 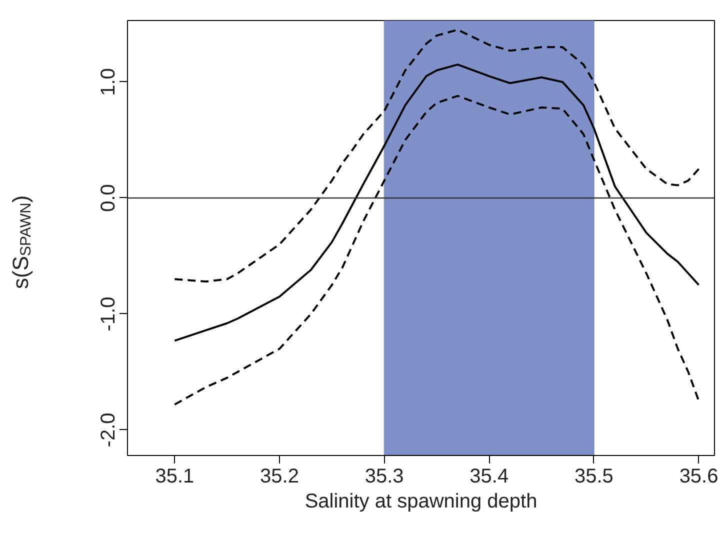 What do you see at coordinates (384, 477) in the screenshot?
I see `x-tick-label: 35.3` at bounding box center [384, 477].